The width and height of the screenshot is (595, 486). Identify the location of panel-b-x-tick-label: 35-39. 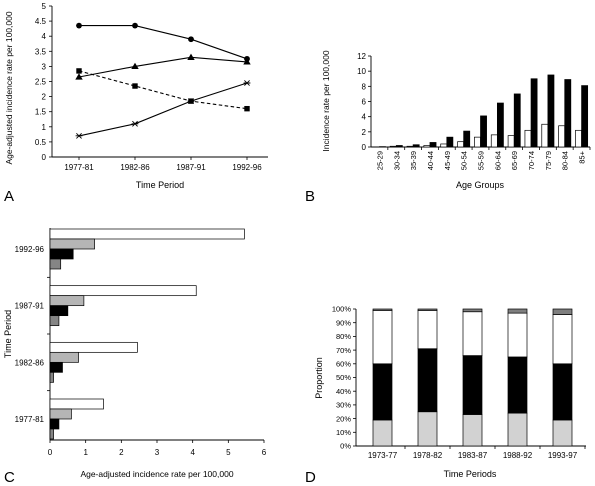
(413, 160).